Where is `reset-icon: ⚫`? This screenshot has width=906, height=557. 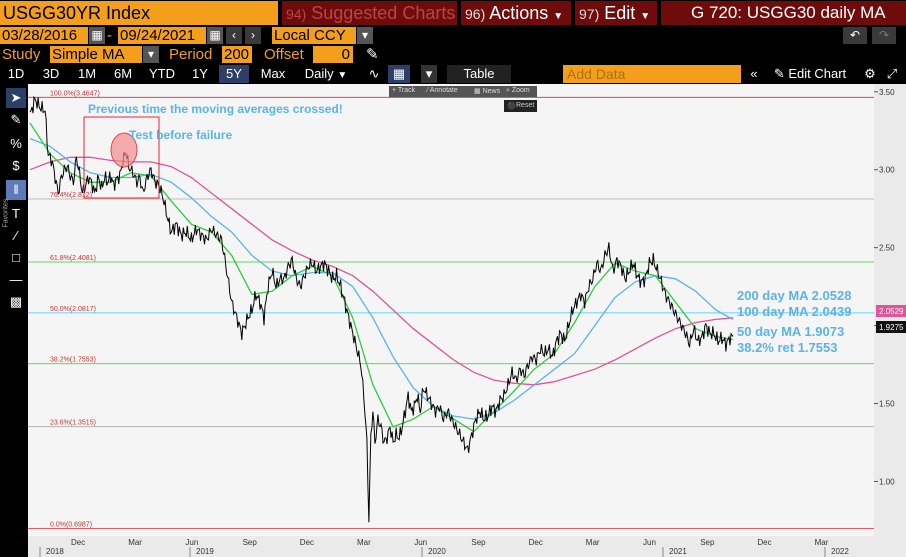
reset-icon: ⚫ is located at coordinates (511, 106).